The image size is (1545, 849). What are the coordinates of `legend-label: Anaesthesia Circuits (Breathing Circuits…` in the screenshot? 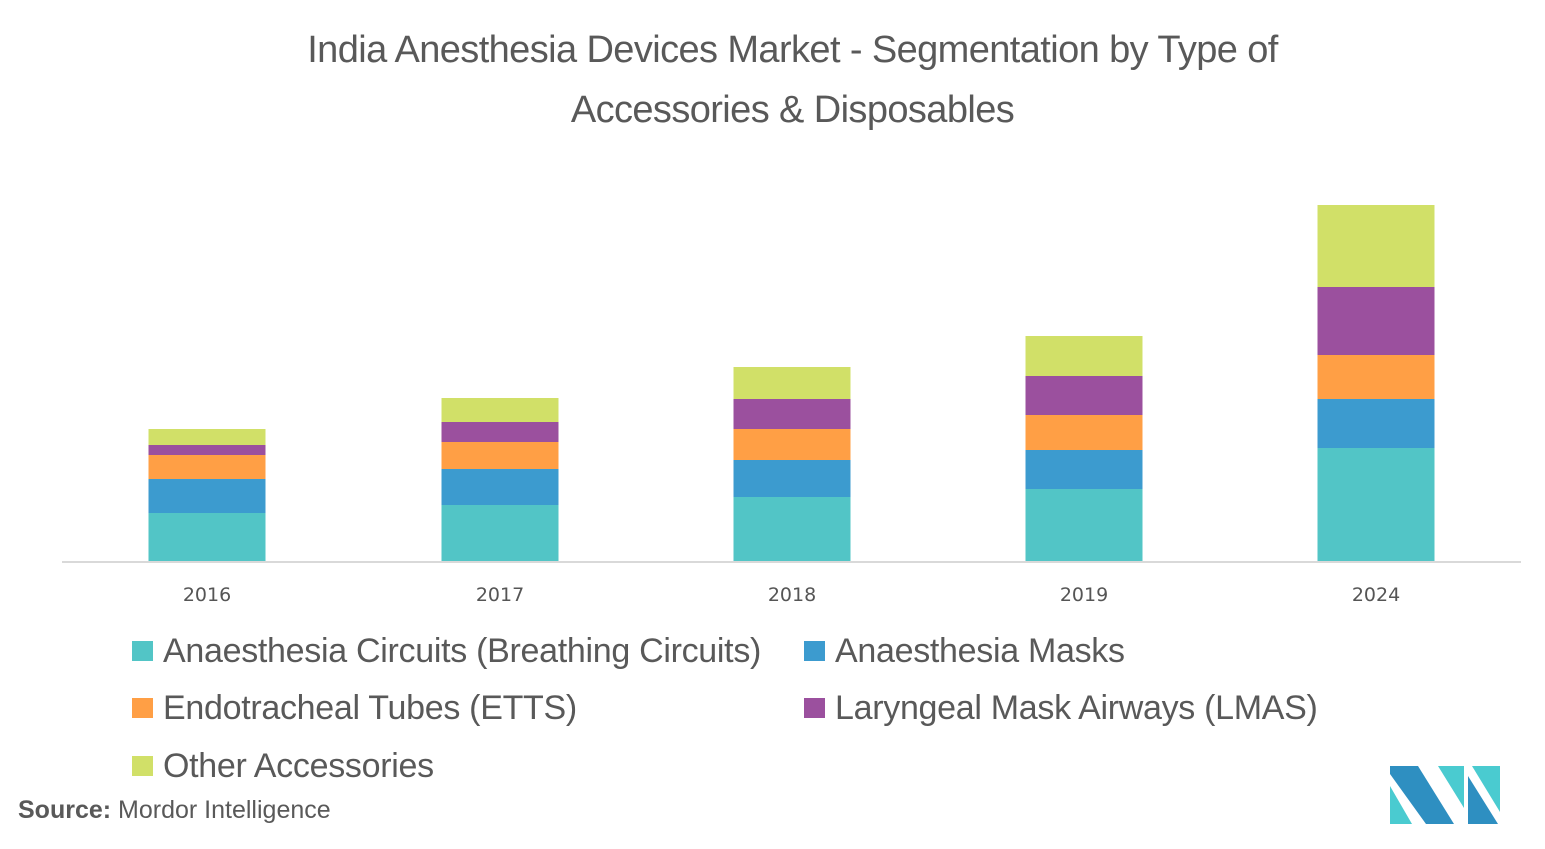 It's located at (462, 650).